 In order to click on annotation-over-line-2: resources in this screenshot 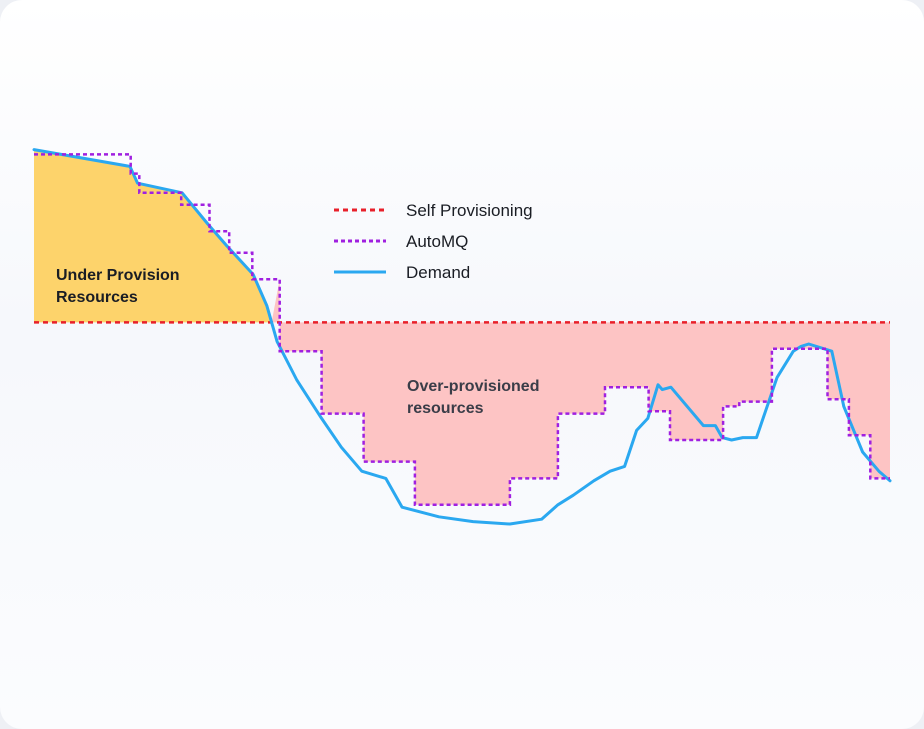, I will do `click(445, 408)`.